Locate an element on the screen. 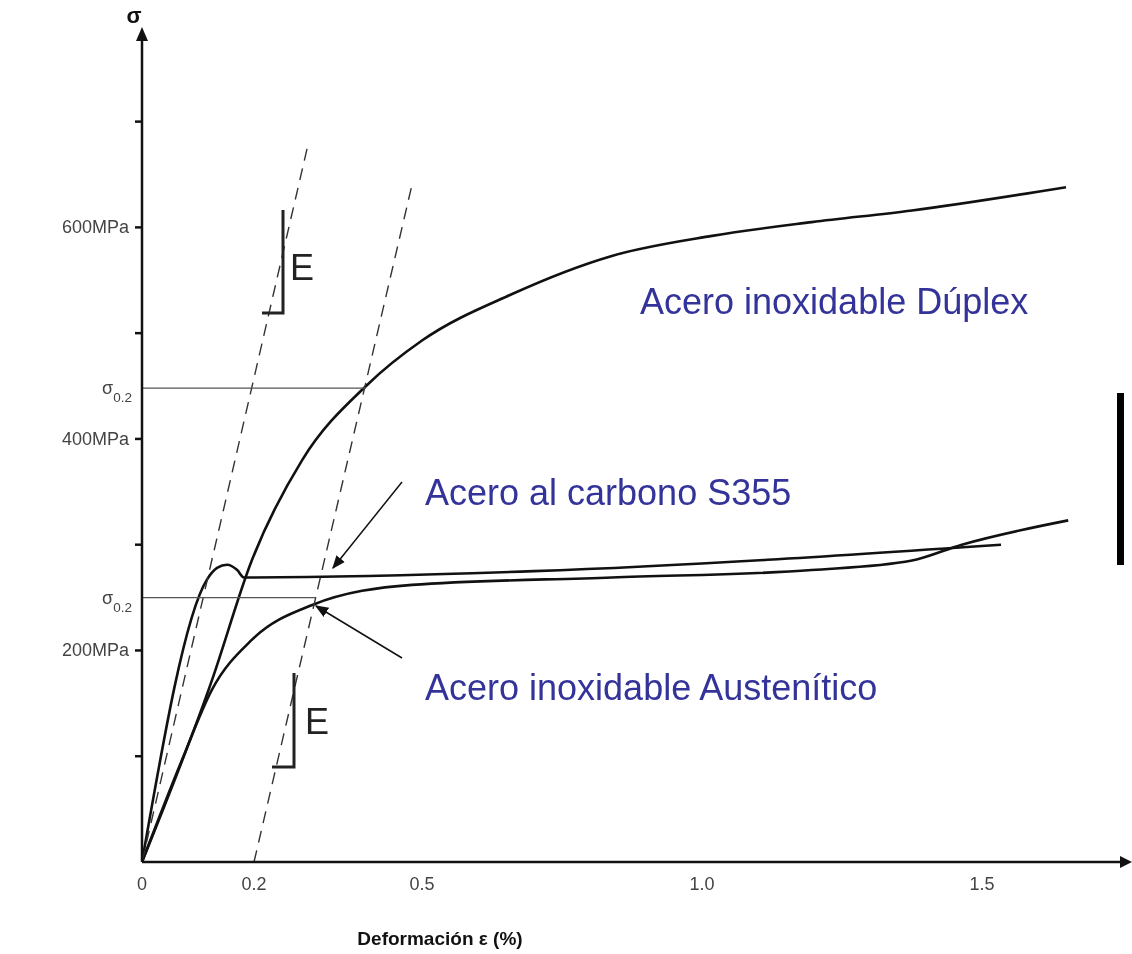  series-label: Acero inoxidable Dúplex is located at coordinates (834, 301).